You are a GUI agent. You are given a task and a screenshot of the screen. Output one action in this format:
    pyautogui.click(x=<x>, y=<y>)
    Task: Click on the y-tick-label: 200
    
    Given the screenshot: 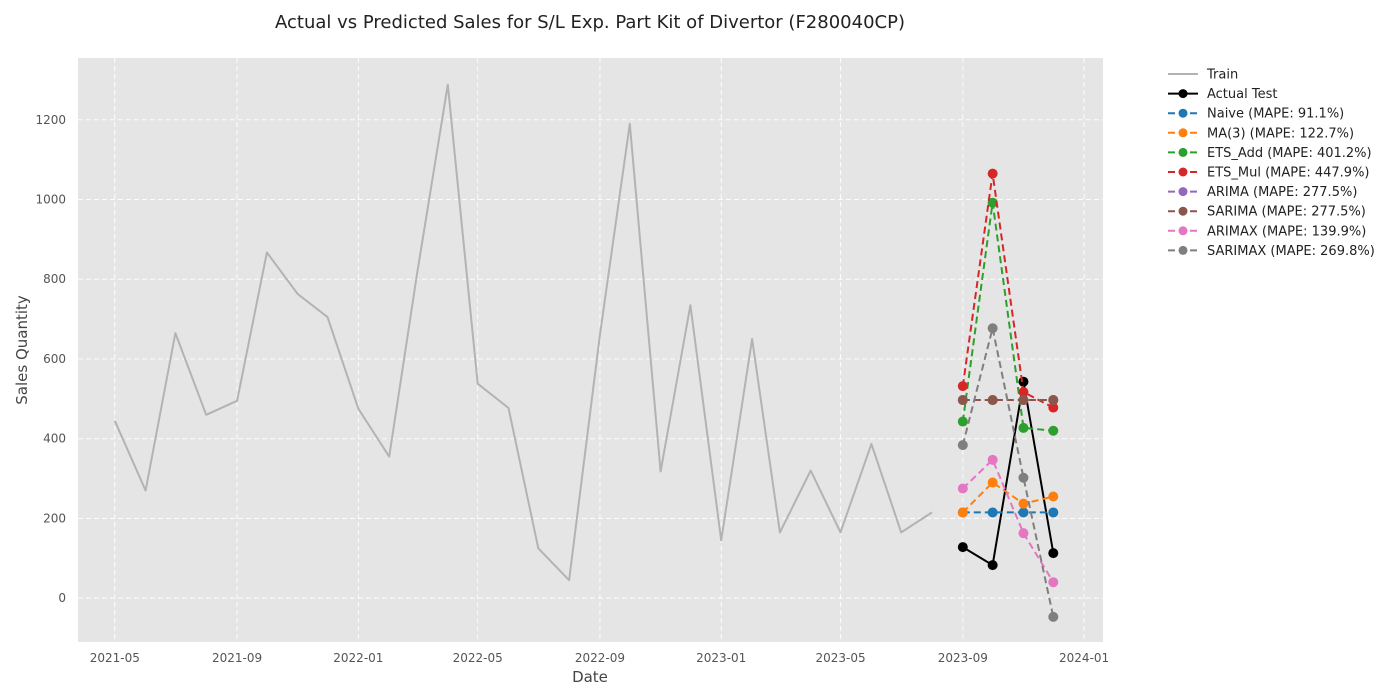 What is the action you would take?
    pyautogui.click(x=54, y=518)
    